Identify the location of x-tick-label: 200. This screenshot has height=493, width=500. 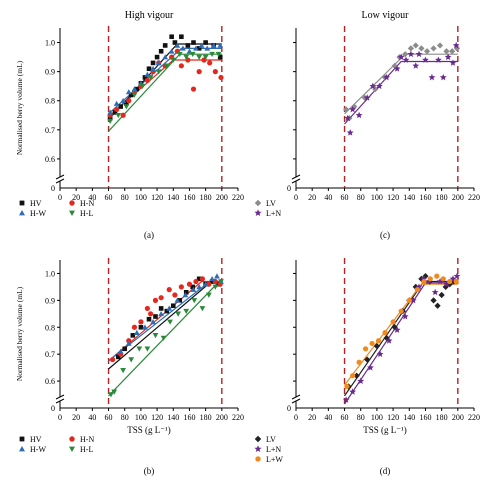
(222, 197).